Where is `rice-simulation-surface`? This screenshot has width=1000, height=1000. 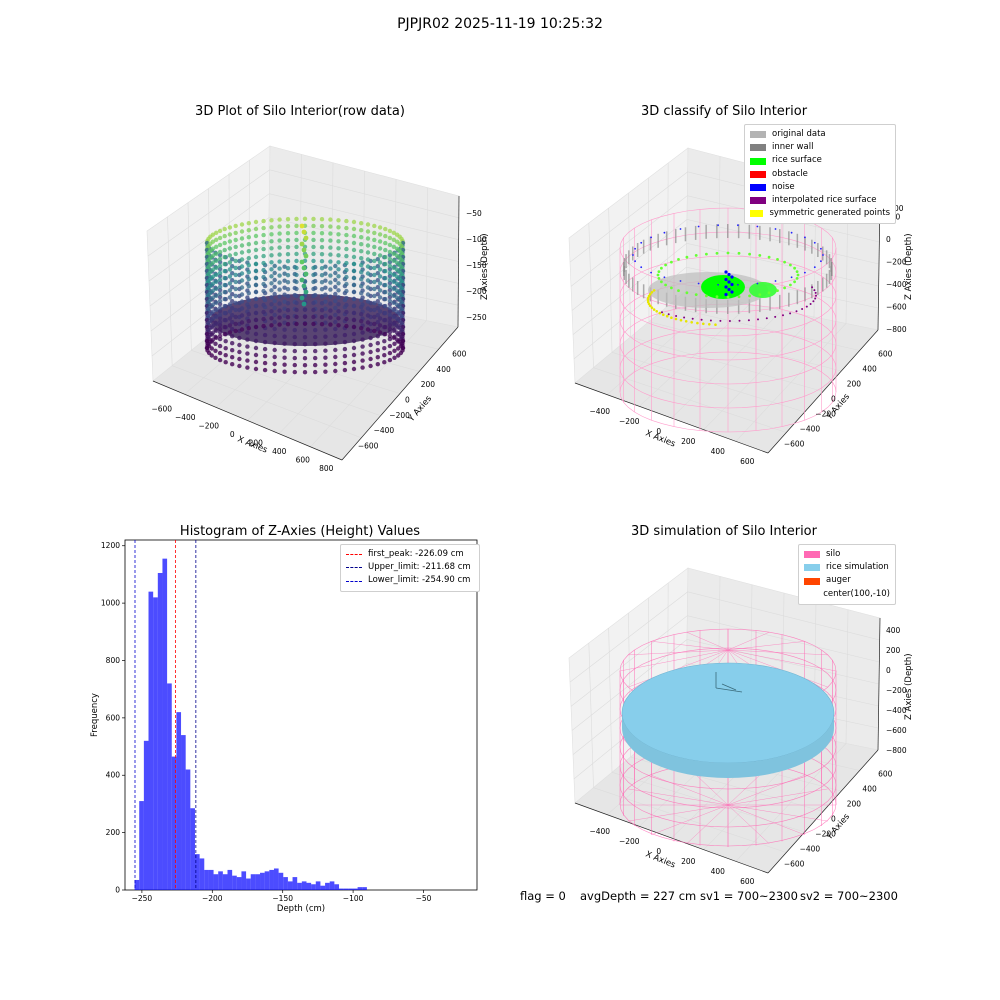
rice-simulation-surface is located at coordinates (728, 713).